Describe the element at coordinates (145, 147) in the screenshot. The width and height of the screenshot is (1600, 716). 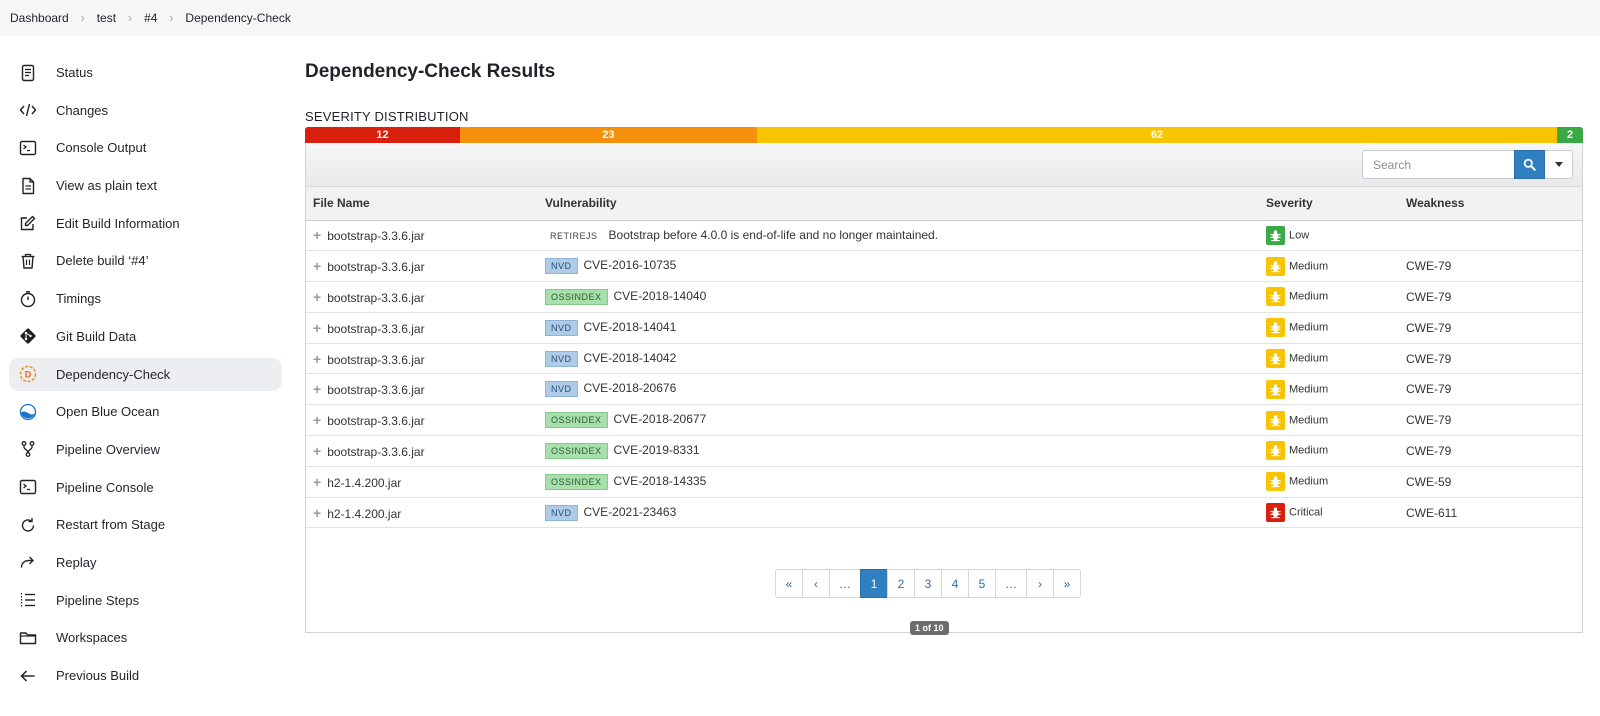
I see `sidebar-item-console-output: Console Output` at that location.